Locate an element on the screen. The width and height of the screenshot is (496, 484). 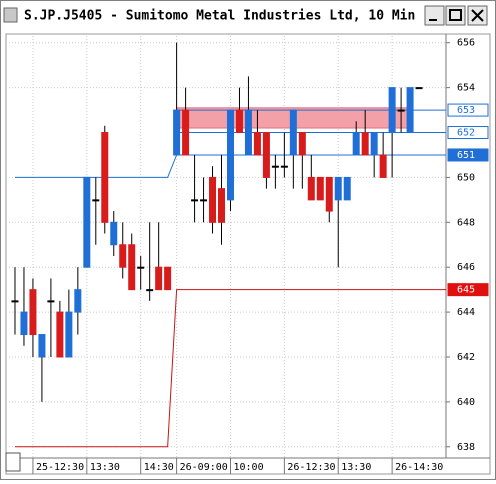
maximize-button is located at coordinates (455, 15).